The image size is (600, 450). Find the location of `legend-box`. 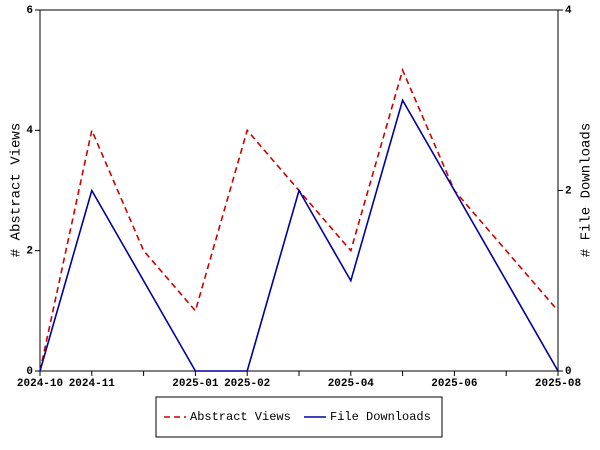

legend-box is located at coordinates (299, 417).